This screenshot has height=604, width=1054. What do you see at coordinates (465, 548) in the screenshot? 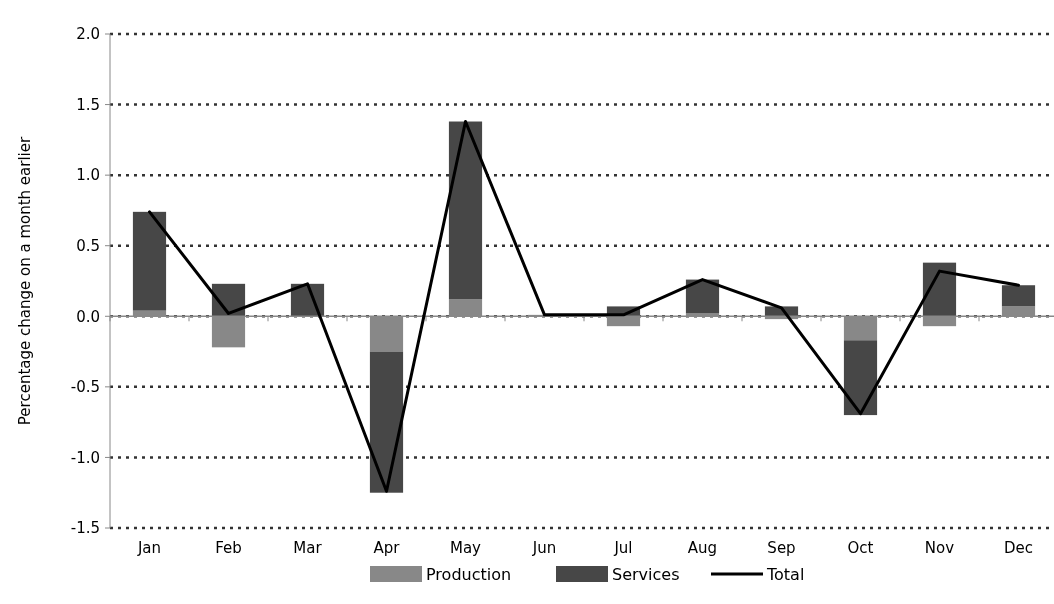
I see `x-tick-label: May` at bounding box center [465, 548].